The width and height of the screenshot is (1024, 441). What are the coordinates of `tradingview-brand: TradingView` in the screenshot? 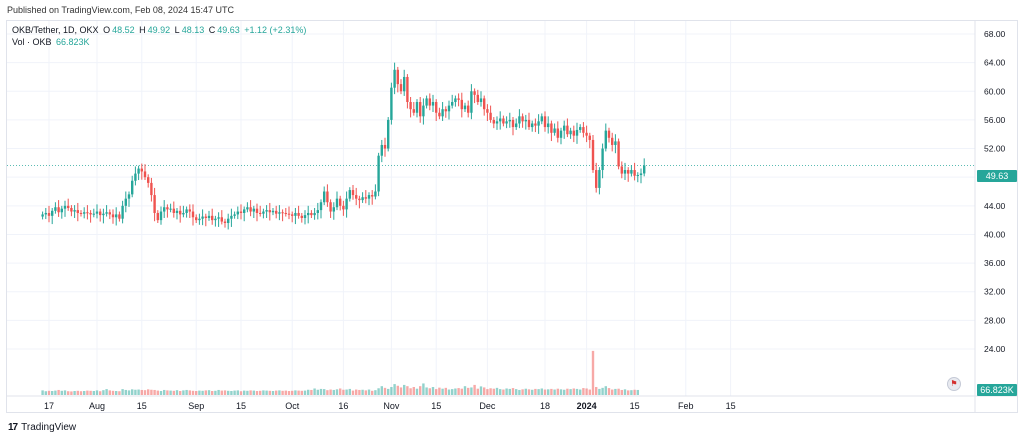 It's located at (49, 427).